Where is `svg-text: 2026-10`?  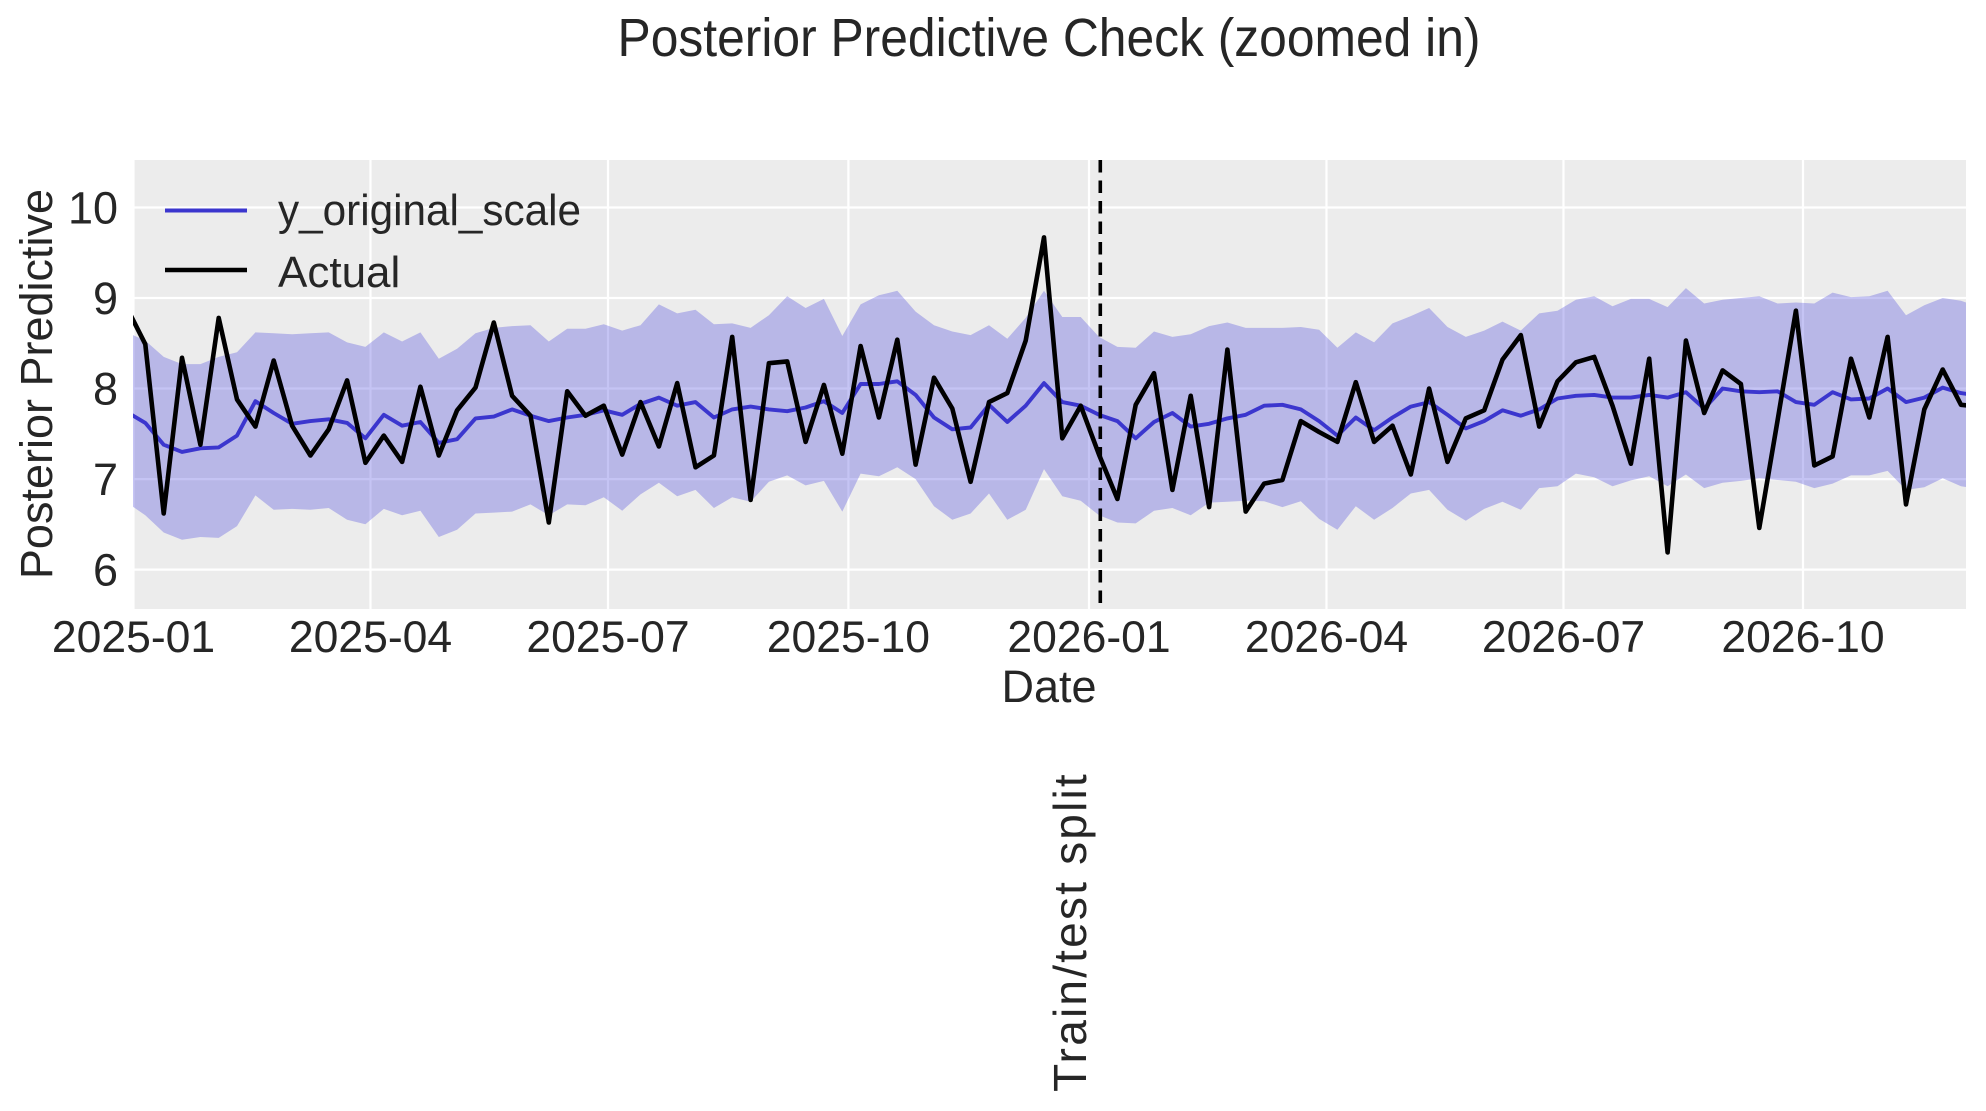 svg-text: 2026-10 is located at coordinates (1802, 637).